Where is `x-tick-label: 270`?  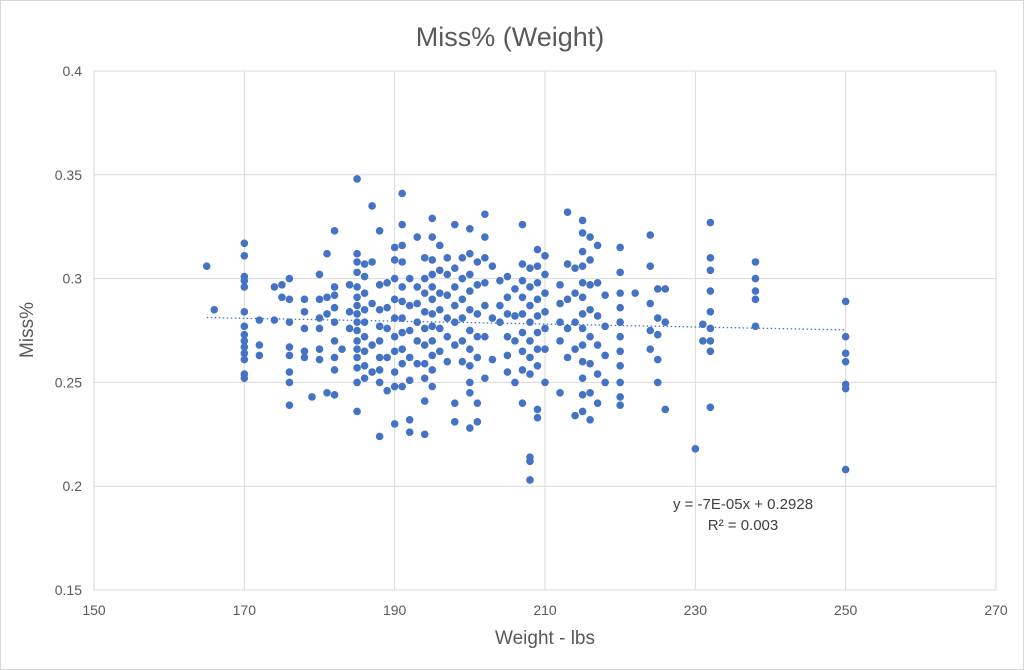 x-tick-label: 270 is located at coordinates (996, 610).